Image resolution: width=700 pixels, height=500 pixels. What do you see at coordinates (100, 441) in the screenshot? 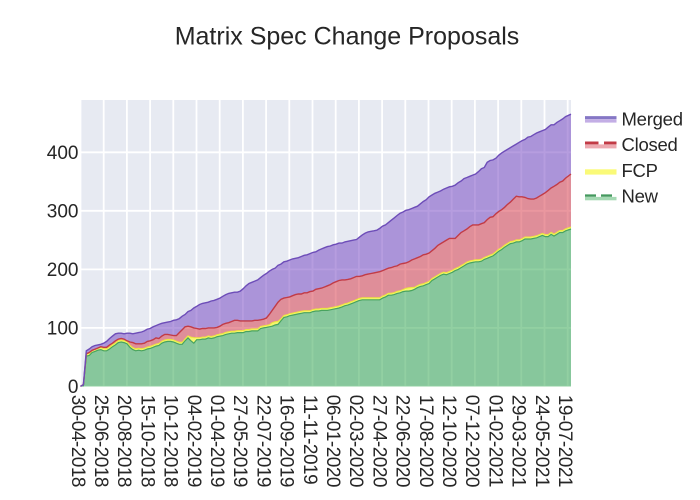
I see `svg-text: 25-06-2018` at bounding box center [100, 441].